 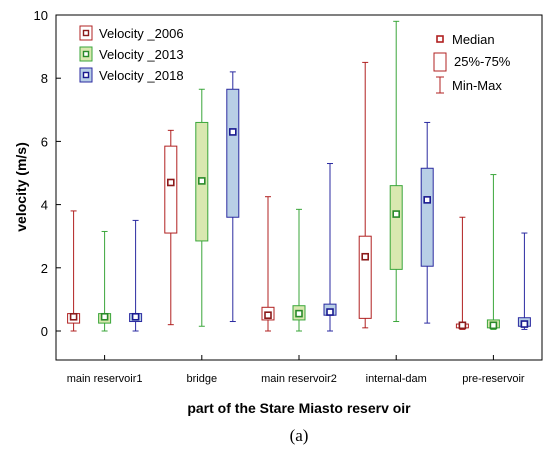 What do you see at coordinates (21, 186) in the screenshot?
I see `y-axis-title: velocity (m/s)` at bounding box center [21, 186].